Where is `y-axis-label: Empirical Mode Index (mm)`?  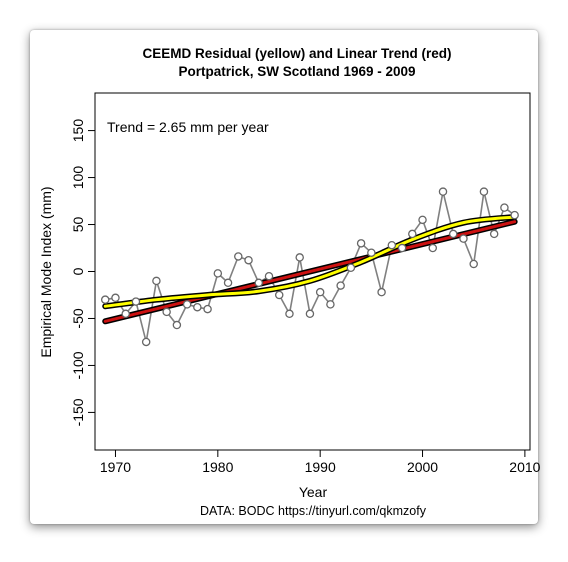 y-axis-label: Empirical Mode Index (mm) is located at coordinates (46, 271).